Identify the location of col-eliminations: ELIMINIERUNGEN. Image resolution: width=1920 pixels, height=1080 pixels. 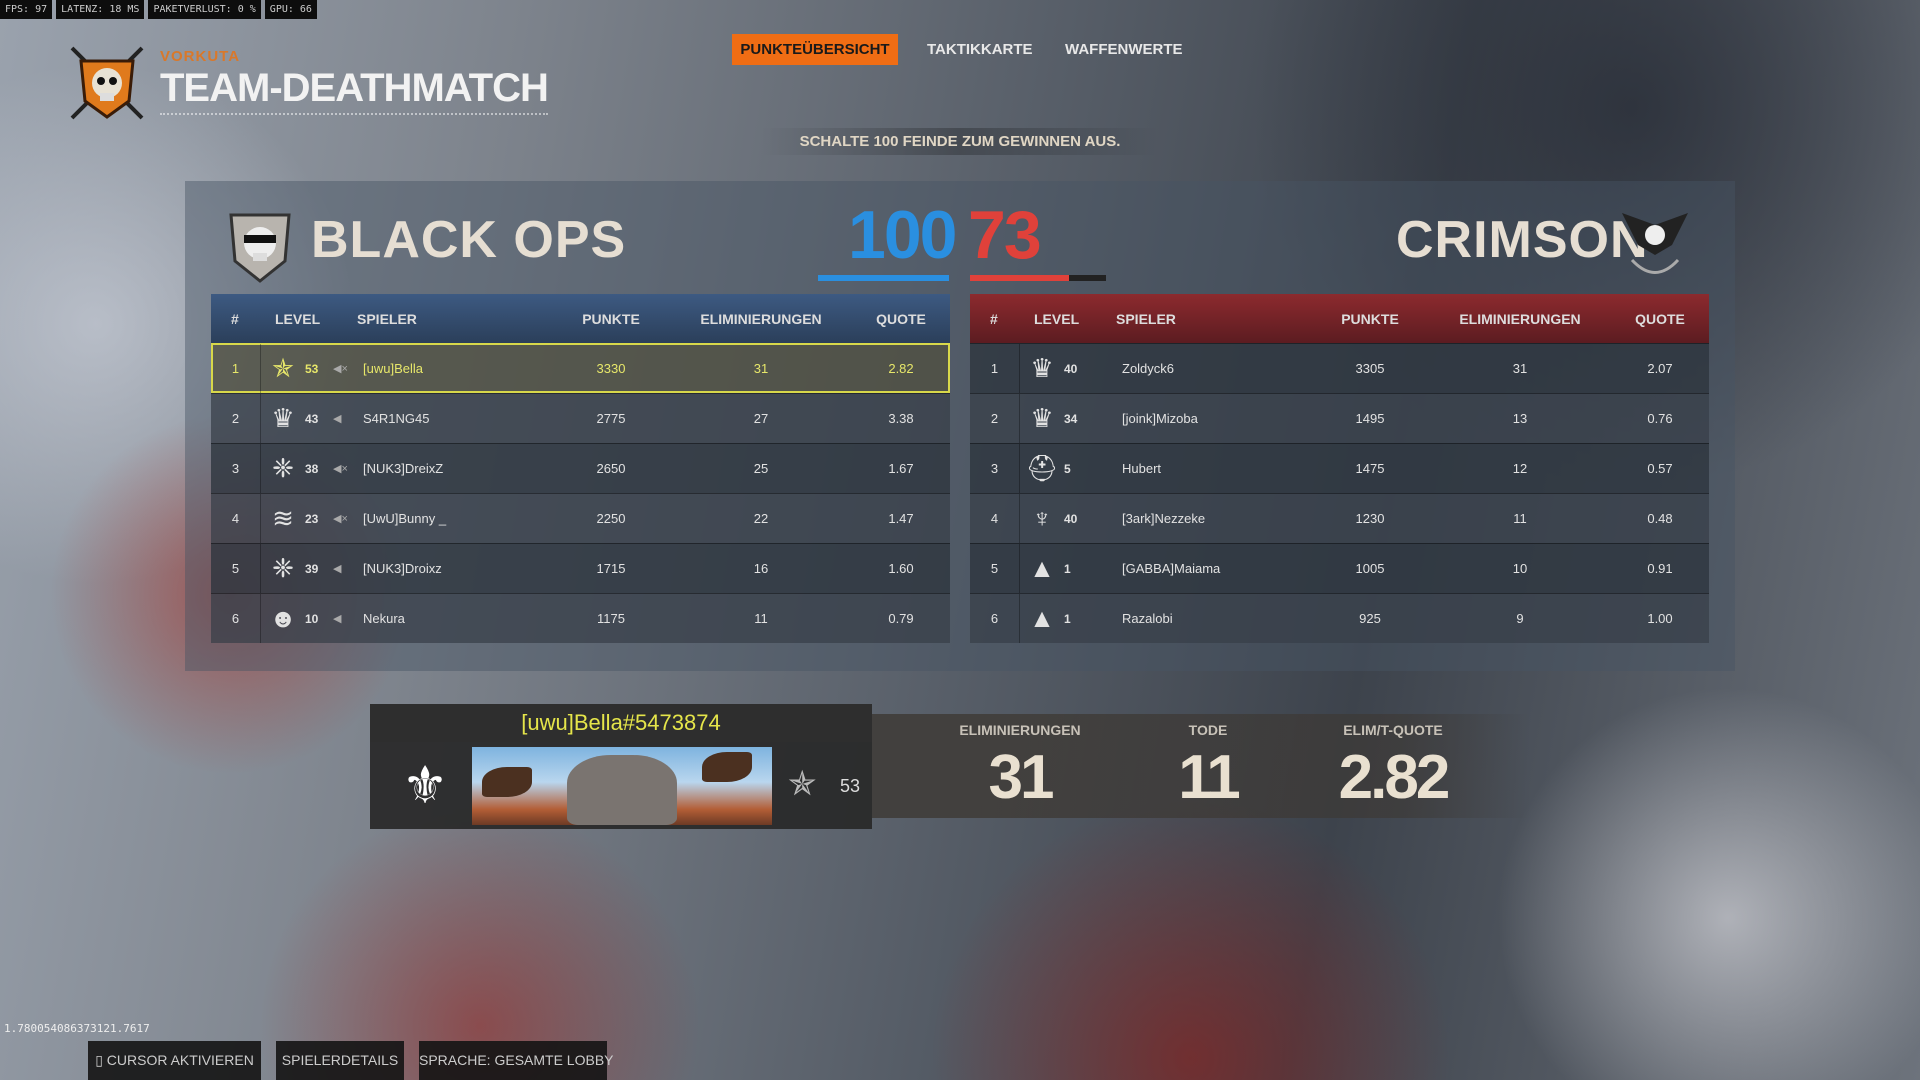
(761, 318).